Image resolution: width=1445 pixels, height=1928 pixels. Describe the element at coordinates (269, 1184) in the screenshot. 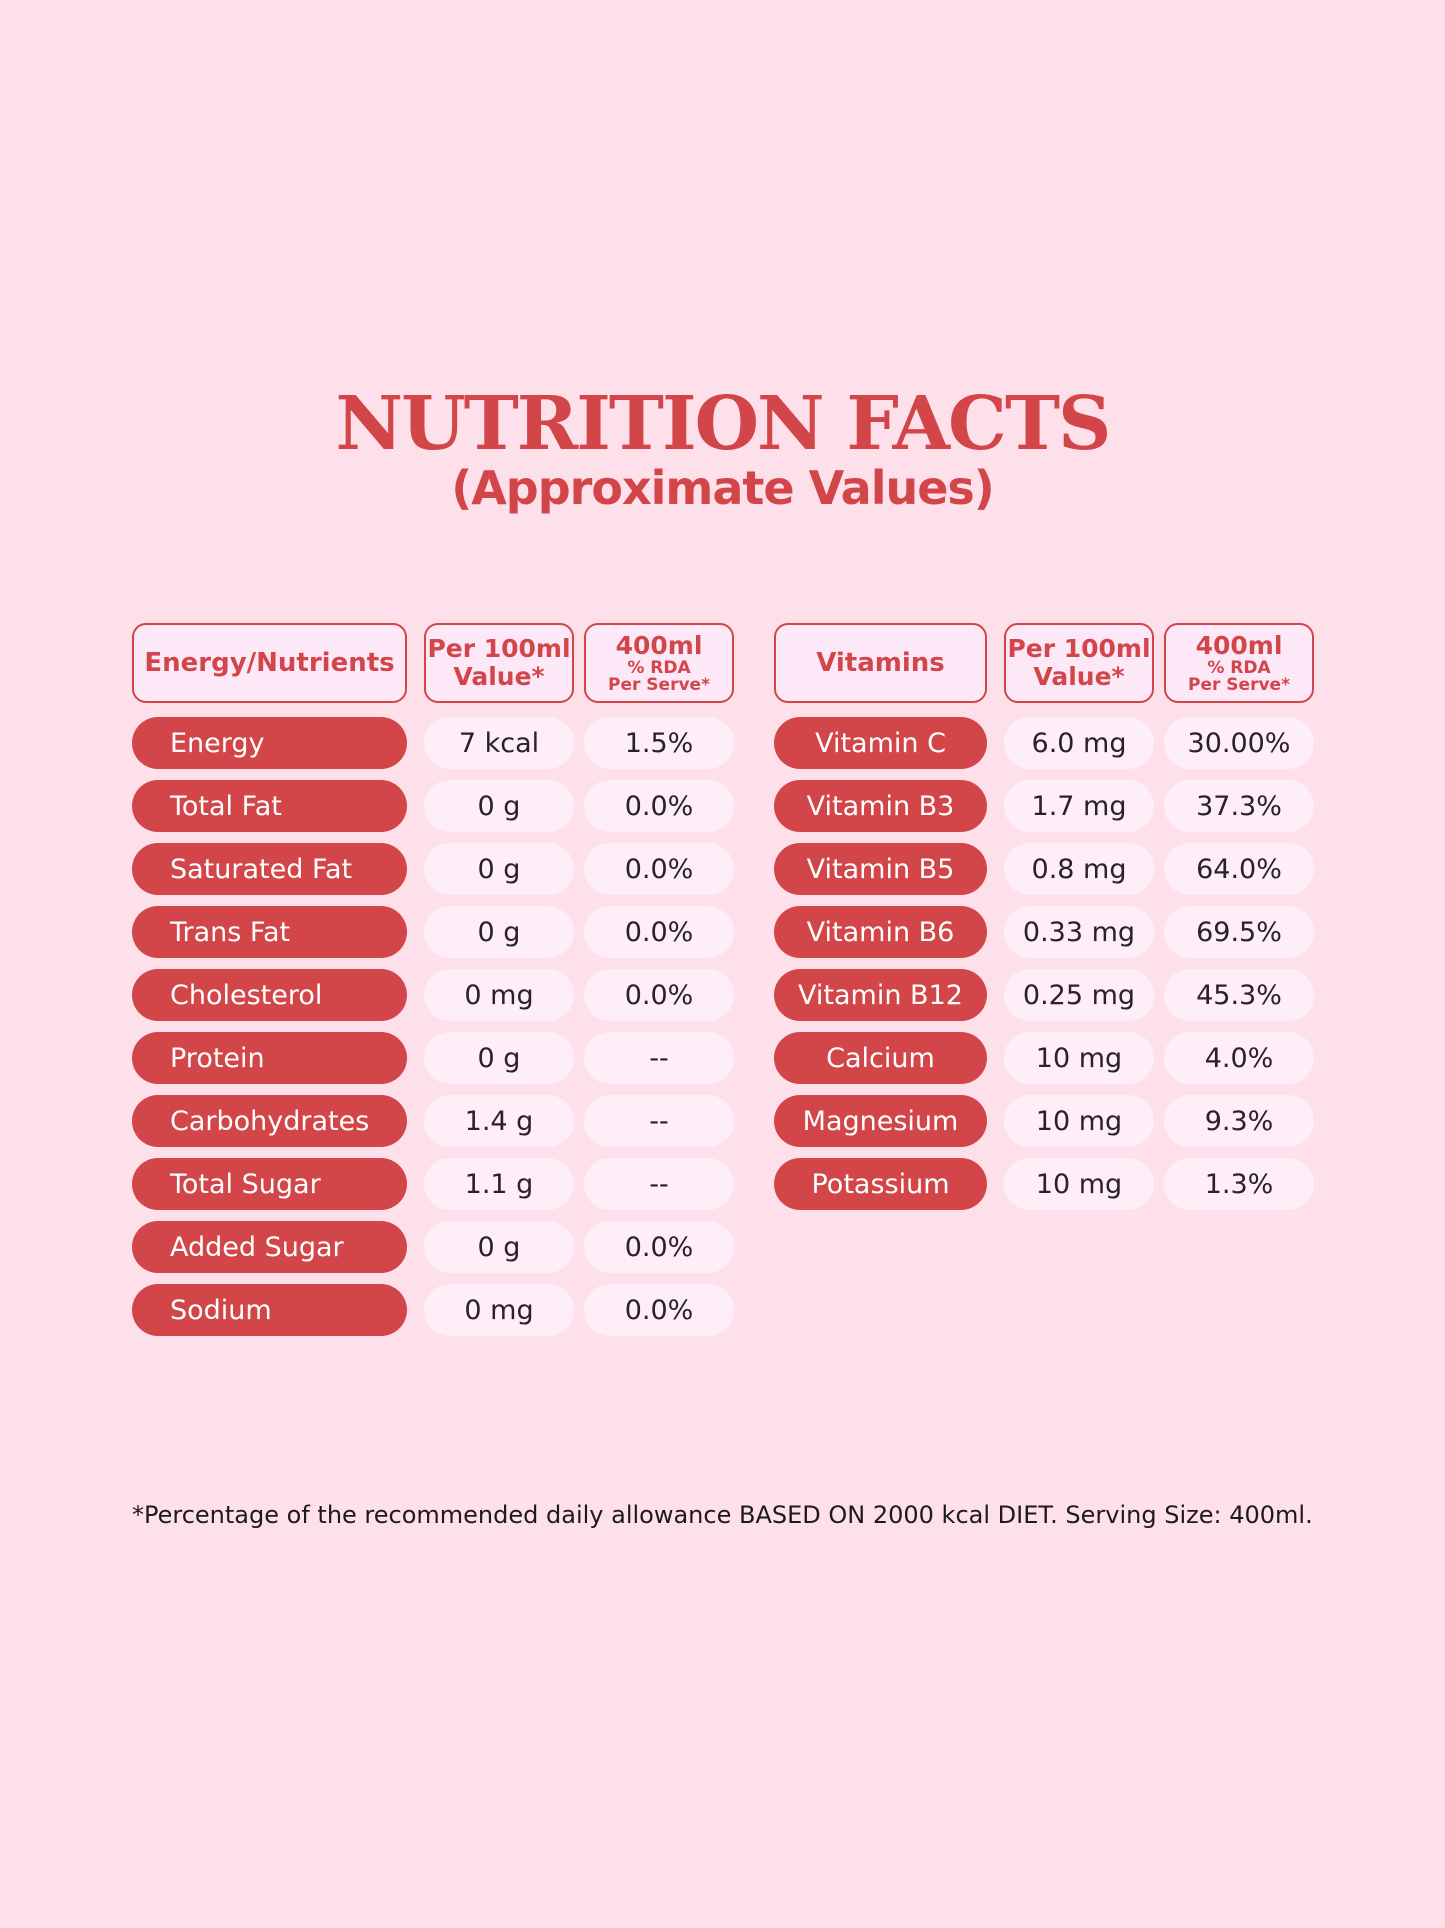

I see `nutrient-name: Total Sugar` at that location.